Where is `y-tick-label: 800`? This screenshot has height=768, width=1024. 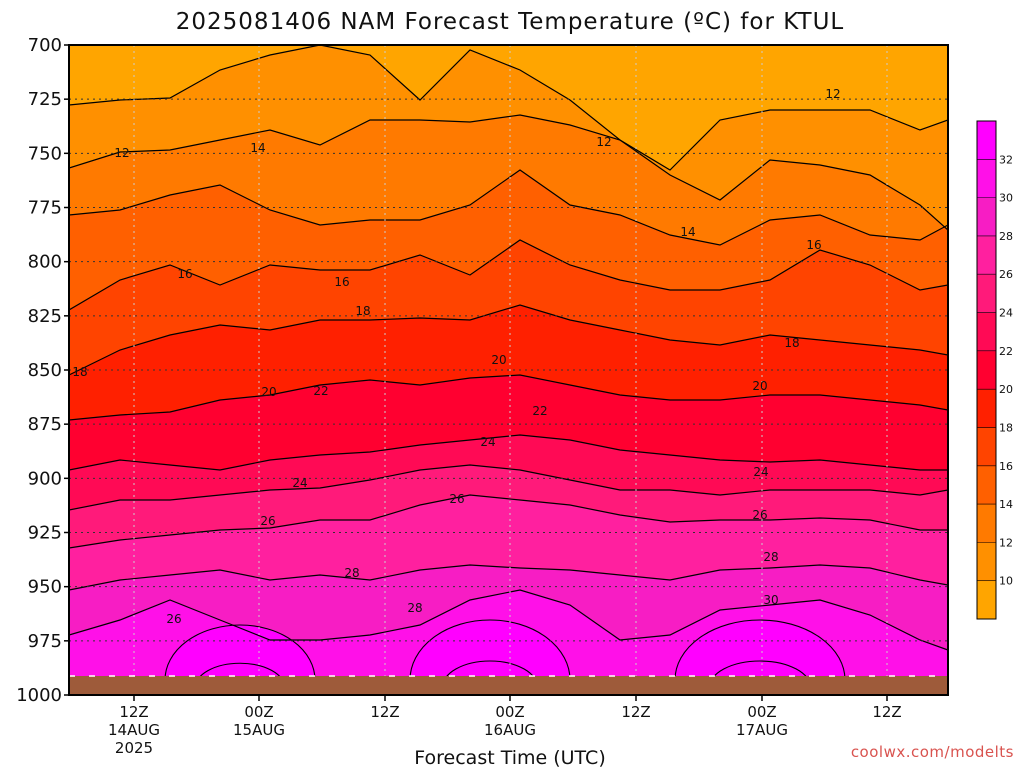 y-tick-label: 800 is located at coordinates (45, 262).